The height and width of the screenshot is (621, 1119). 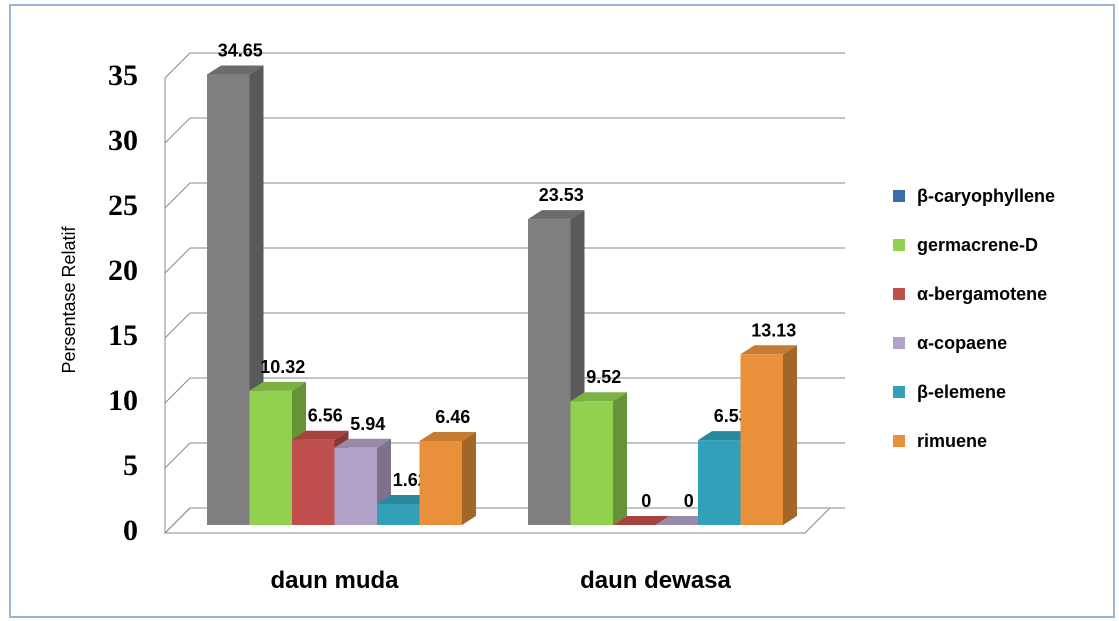 I want to click on value-label: 10.32, so click(x=282, y=367).